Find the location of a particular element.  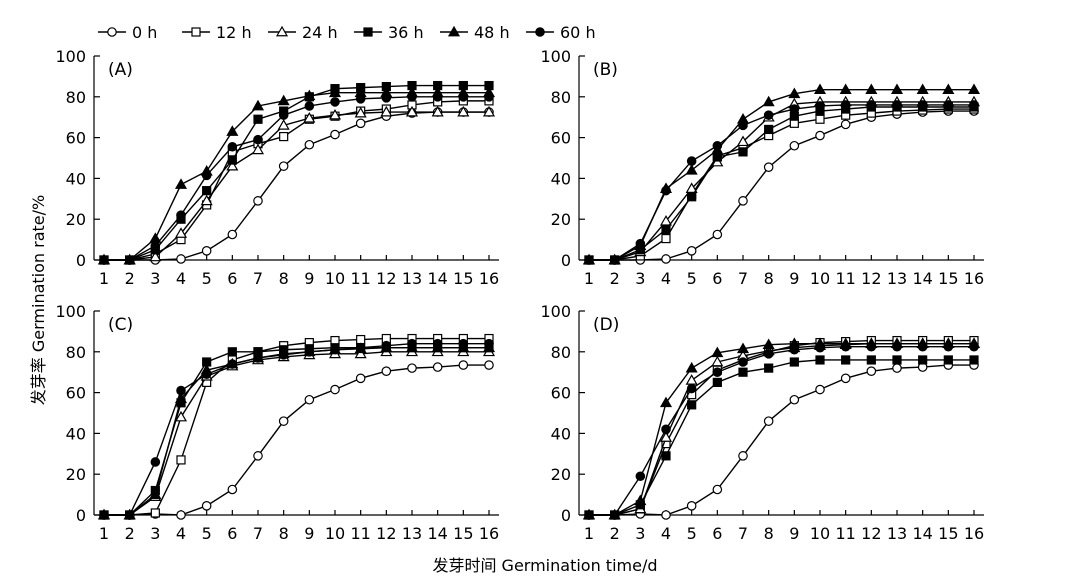

legend-item-24-h: 24 h is located at coordinates (303, 32).